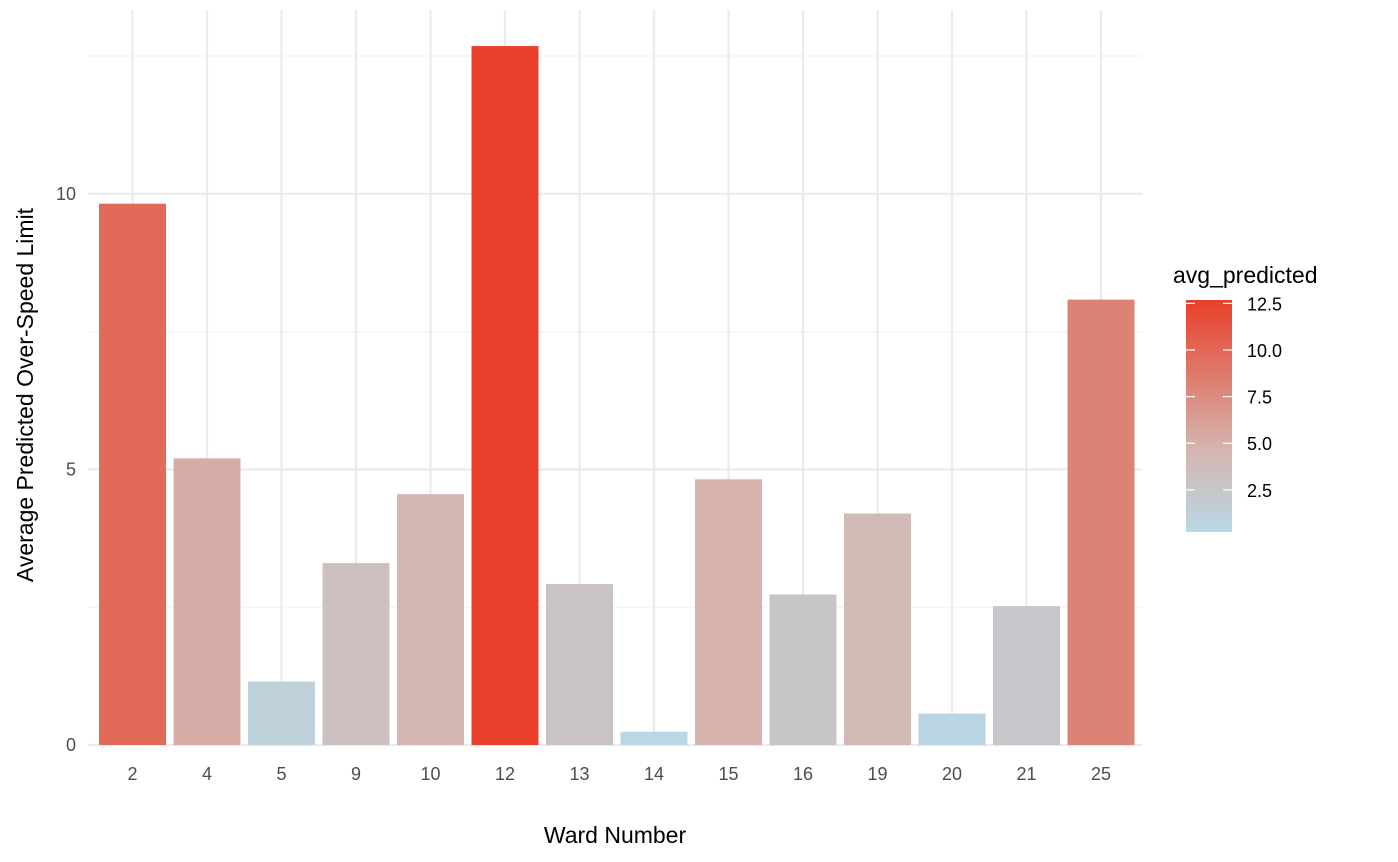  What do you see at coordinates (1259, 444) in the screenshot?
I see `legend-label: 5.0` at bounding box center [1259, 444].